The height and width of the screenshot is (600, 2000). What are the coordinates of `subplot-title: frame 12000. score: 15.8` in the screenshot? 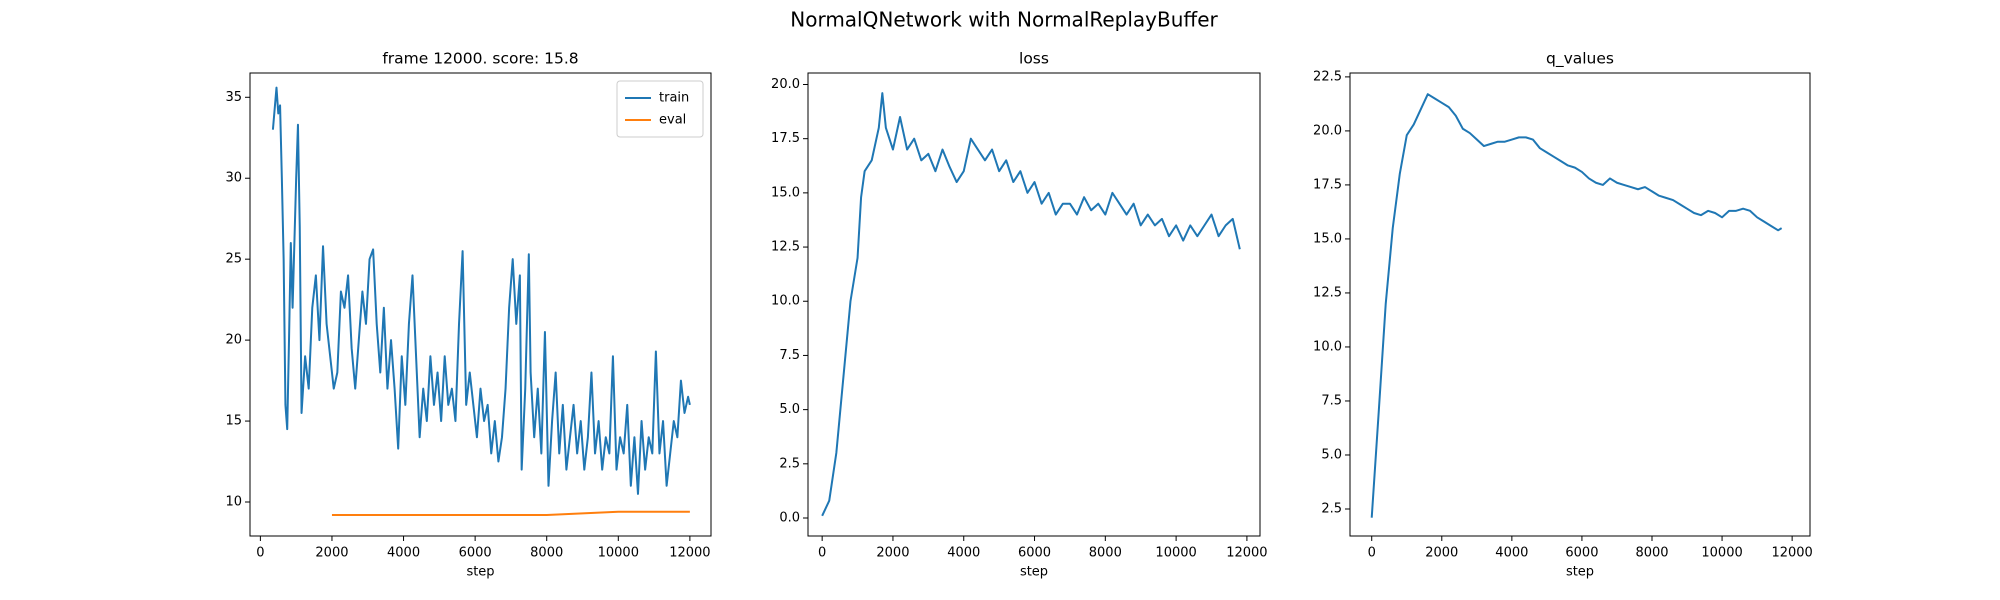 It's located at (480, 59).